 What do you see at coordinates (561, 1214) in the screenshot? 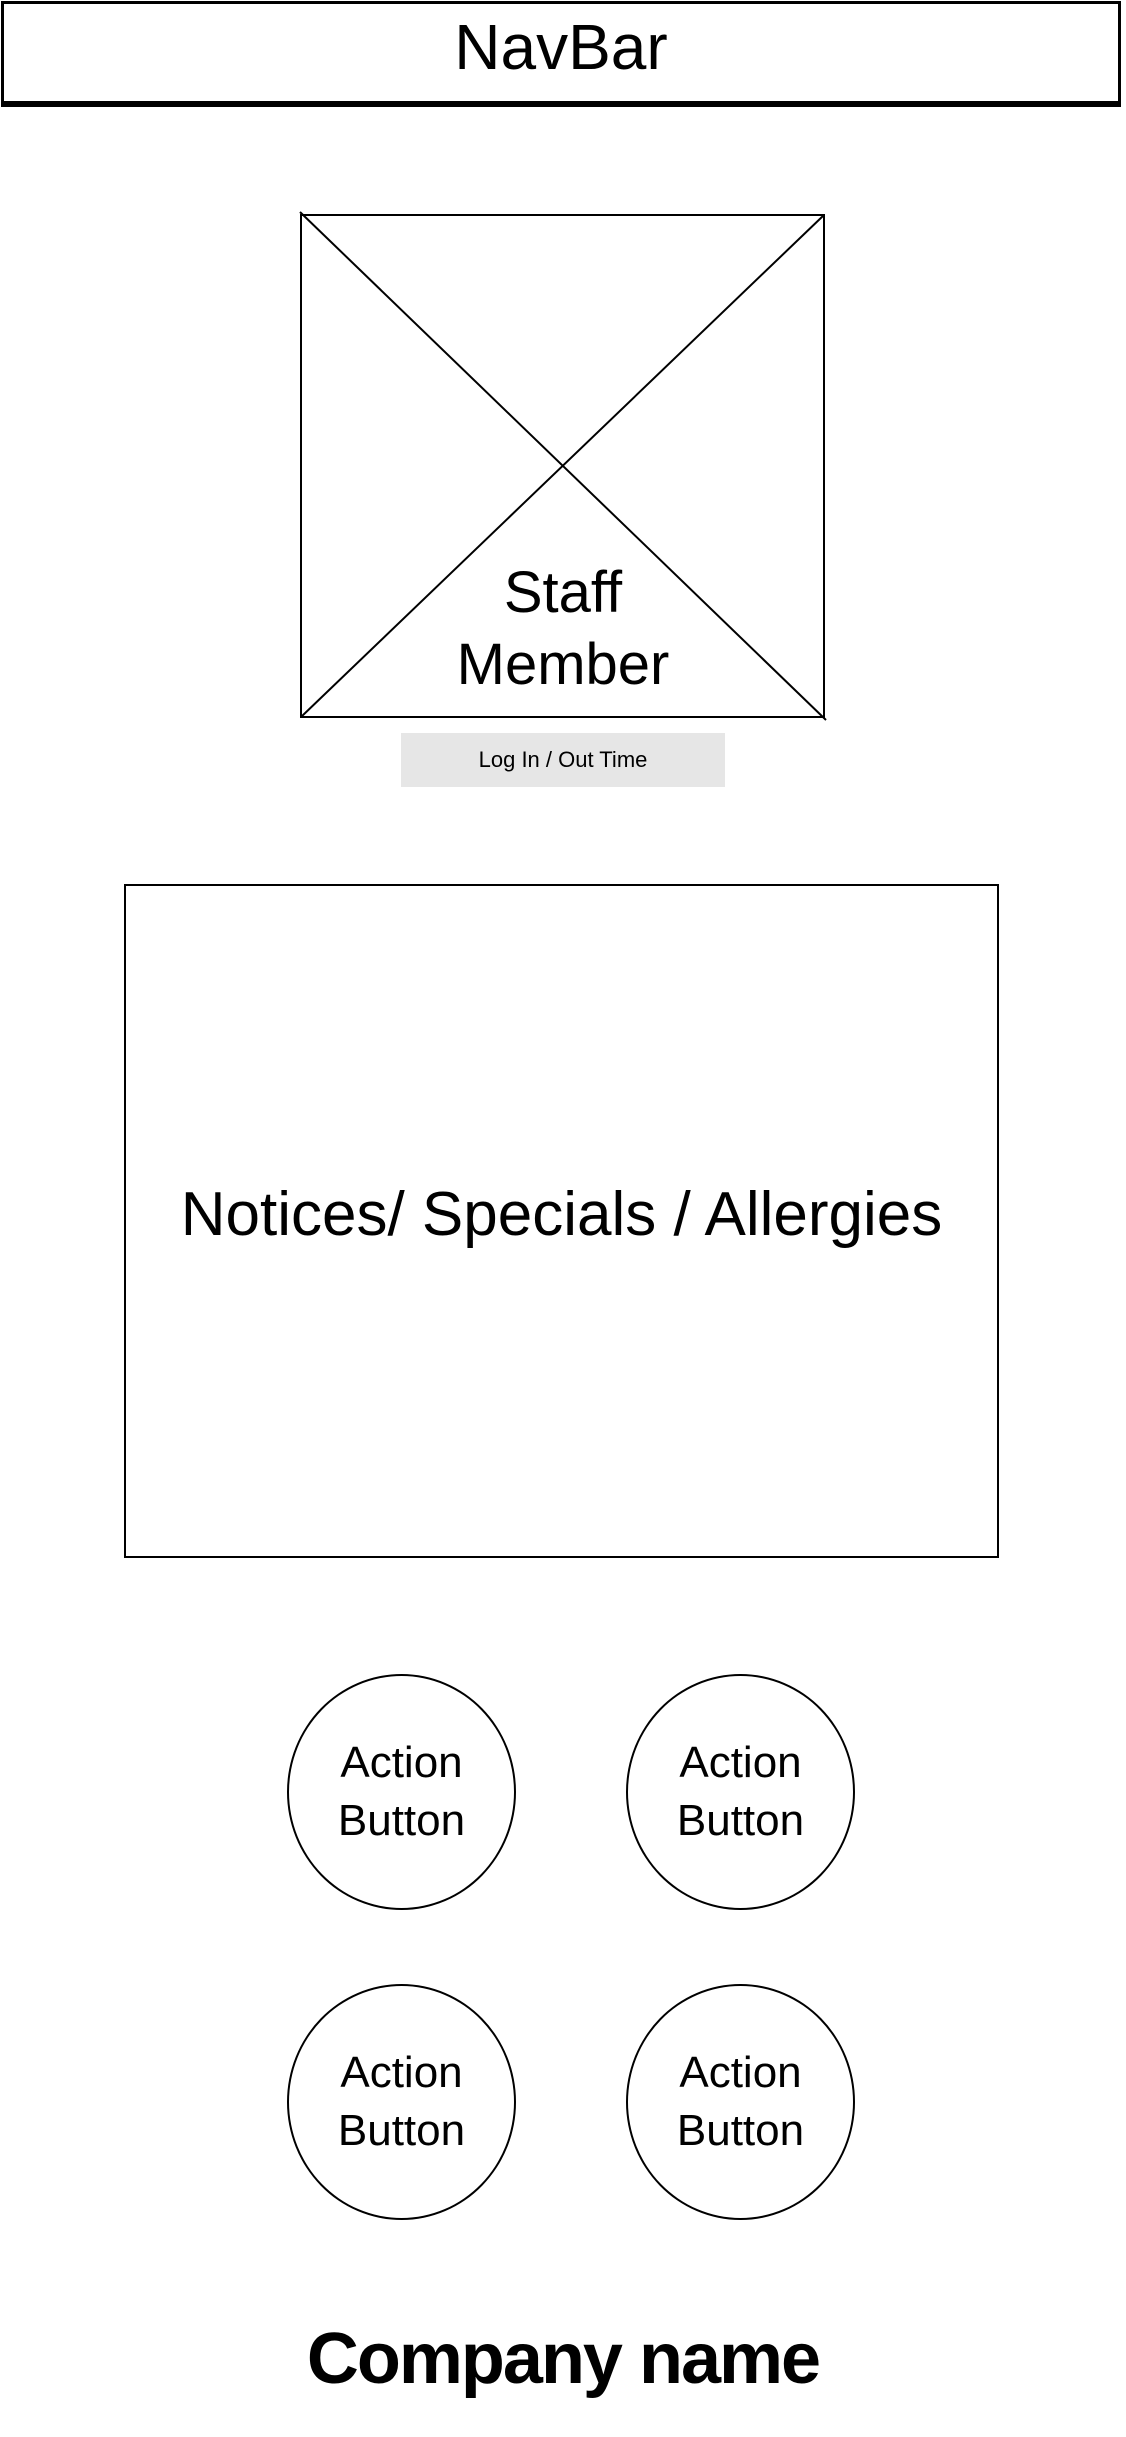
I see `notices-text: Notices/ Specials / Allergies` at bounding box center [561, 1214].